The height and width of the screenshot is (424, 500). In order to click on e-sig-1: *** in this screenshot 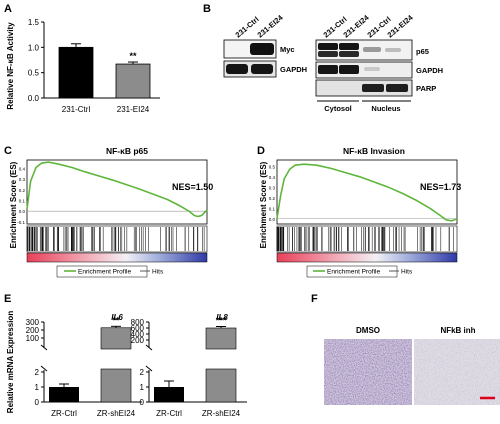, I will do `click(221, 321)`.